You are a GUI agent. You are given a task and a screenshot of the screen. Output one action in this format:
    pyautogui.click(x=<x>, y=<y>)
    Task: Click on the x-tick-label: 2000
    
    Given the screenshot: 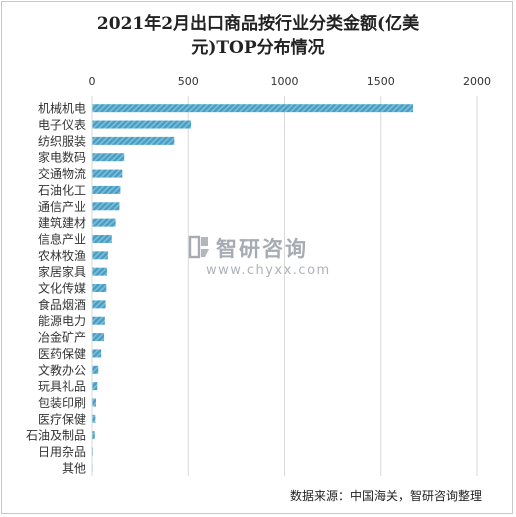 What is the action you would take?
    pyautogui.click(x=477, y=81)
    